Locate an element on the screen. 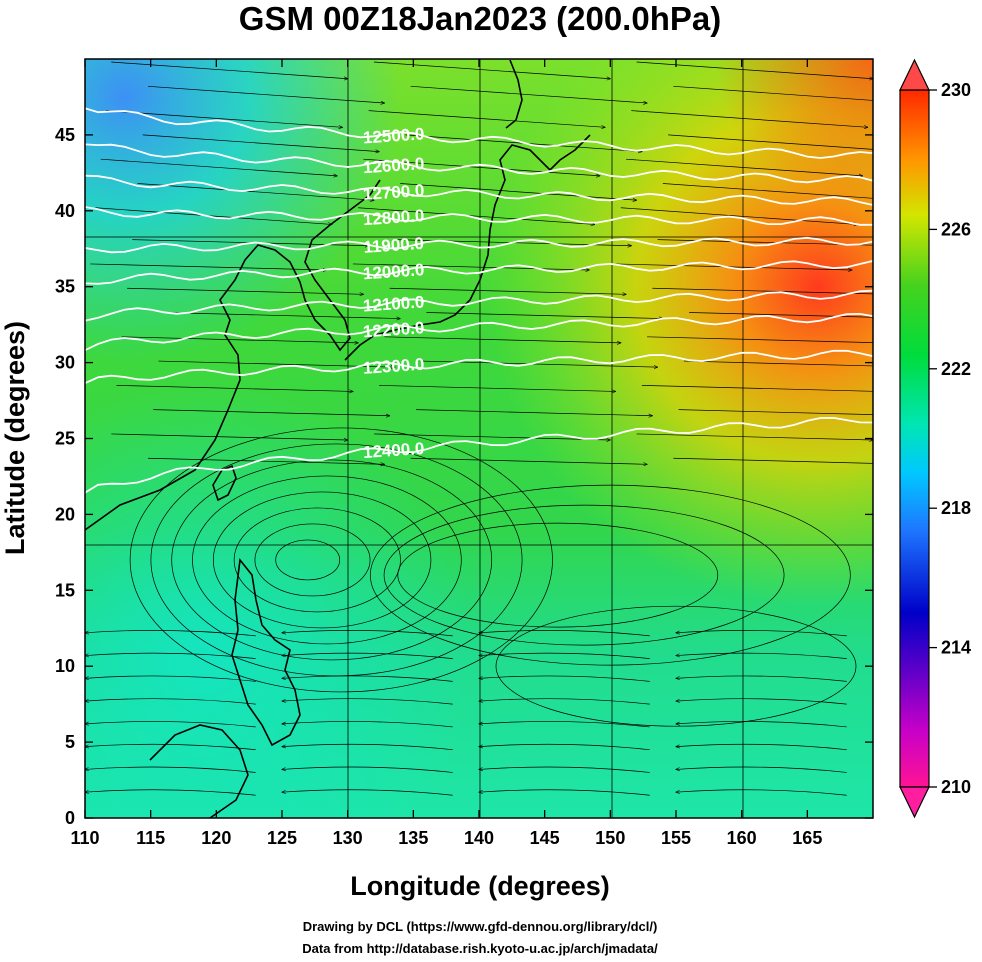 The image size is (982, 962). y-tick-label: 35 is located at coordinates (65, 287).